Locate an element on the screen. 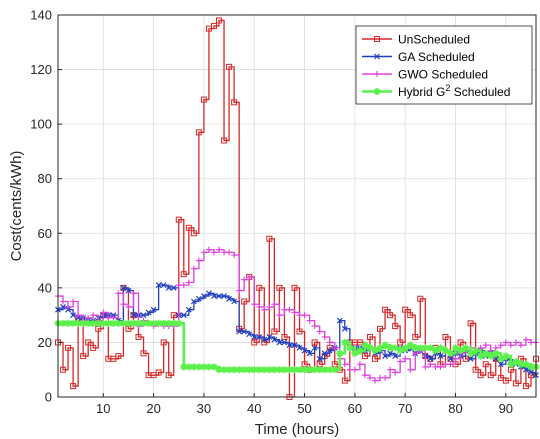 The image size is (540, 439). legend-marker is located at coordinates (377, 56).